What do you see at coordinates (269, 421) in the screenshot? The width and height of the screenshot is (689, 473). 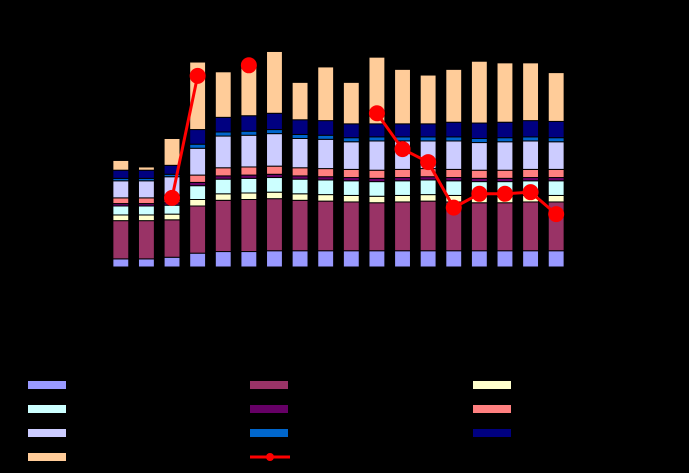 I see `legend` at bounding box center [269, 421].